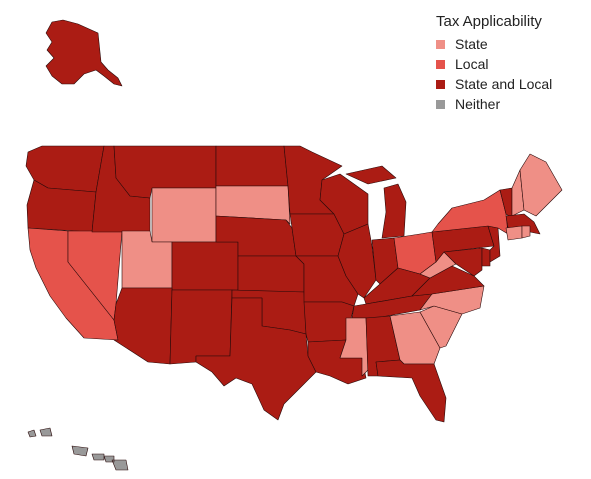 This screenshot has width=591, height=479. What do you see at coordinates (256, 359) in the screenshot?
I see `state-TX` at bounding box center [256, 359].